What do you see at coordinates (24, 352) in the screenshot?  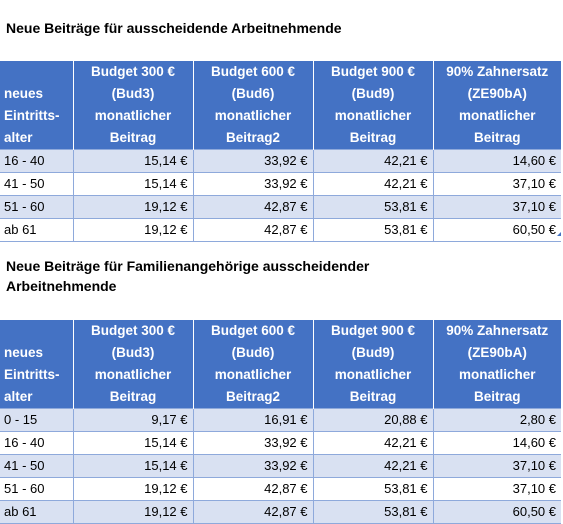 I see `header-line: neues` at bounding box center [24, 352].